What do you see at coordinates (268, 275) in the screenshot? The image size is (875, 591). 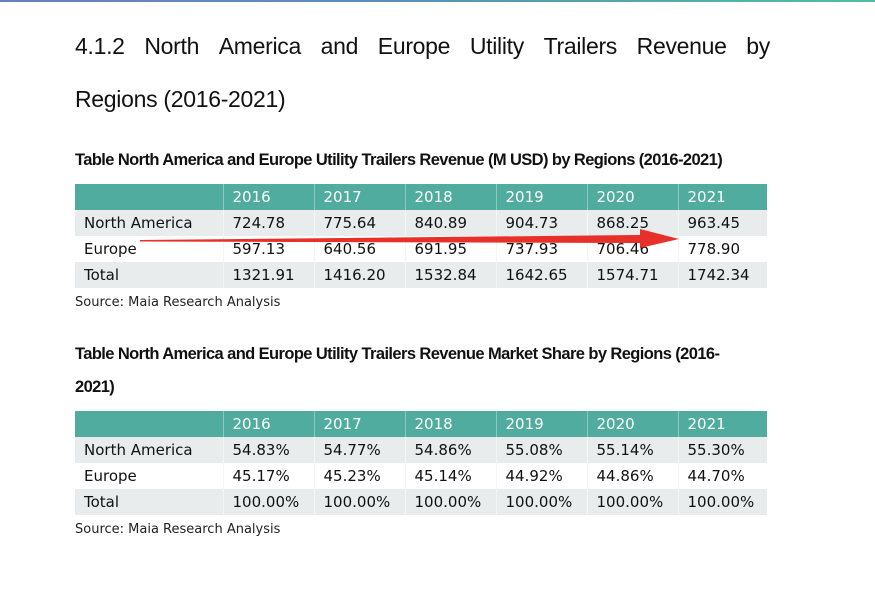 I see `table-cell: 1321.91` at bounding box center [268, 275].